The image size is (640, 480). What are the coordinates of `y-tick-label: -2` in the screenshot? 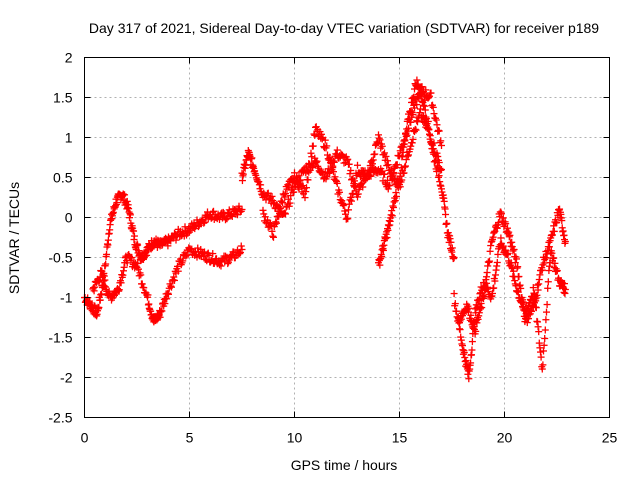 It's located at (66, 378).